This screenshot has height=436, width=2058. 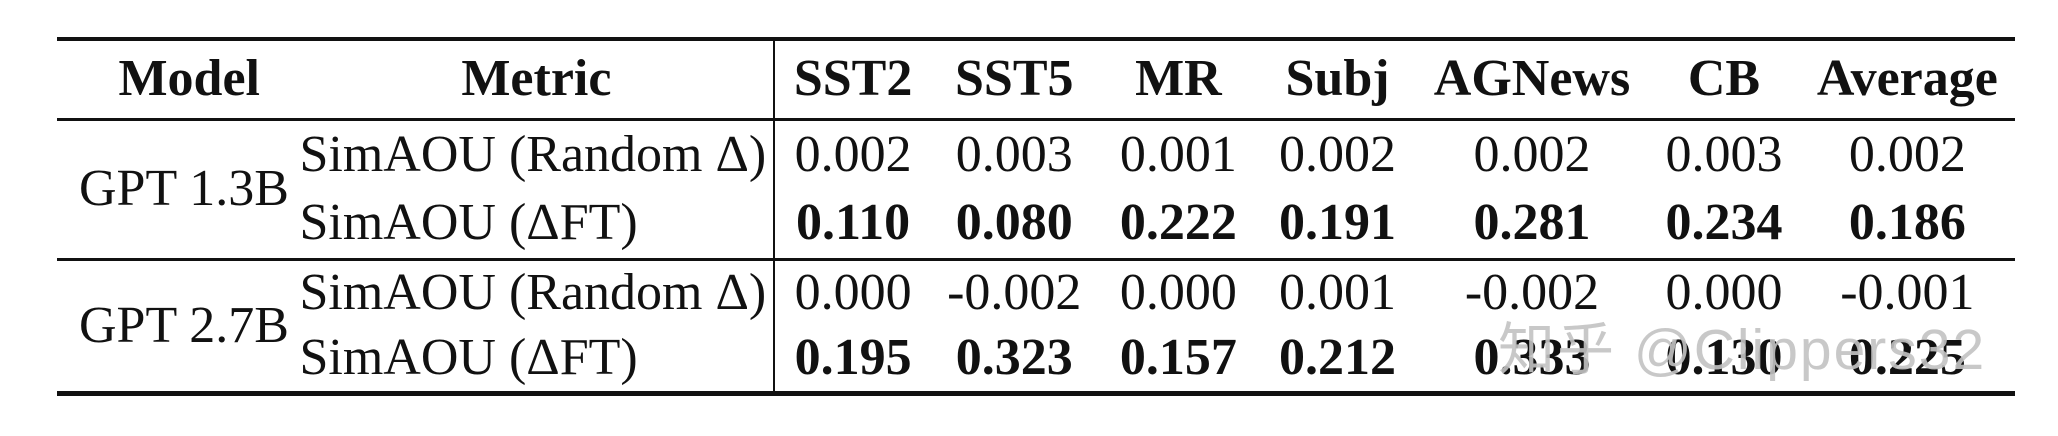 I want to click on header-sst5: SST5, so click(x=1014, y=79).